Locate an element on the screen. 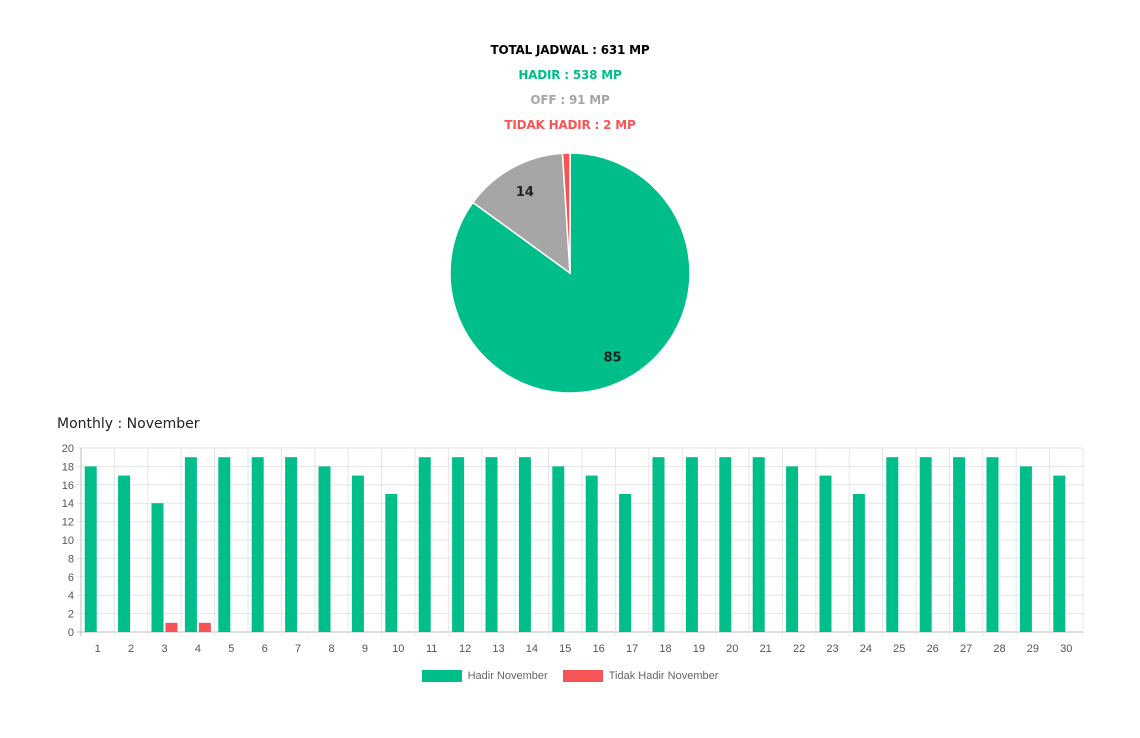  x-tick-label: 24 is located at coordinates (866, 649).